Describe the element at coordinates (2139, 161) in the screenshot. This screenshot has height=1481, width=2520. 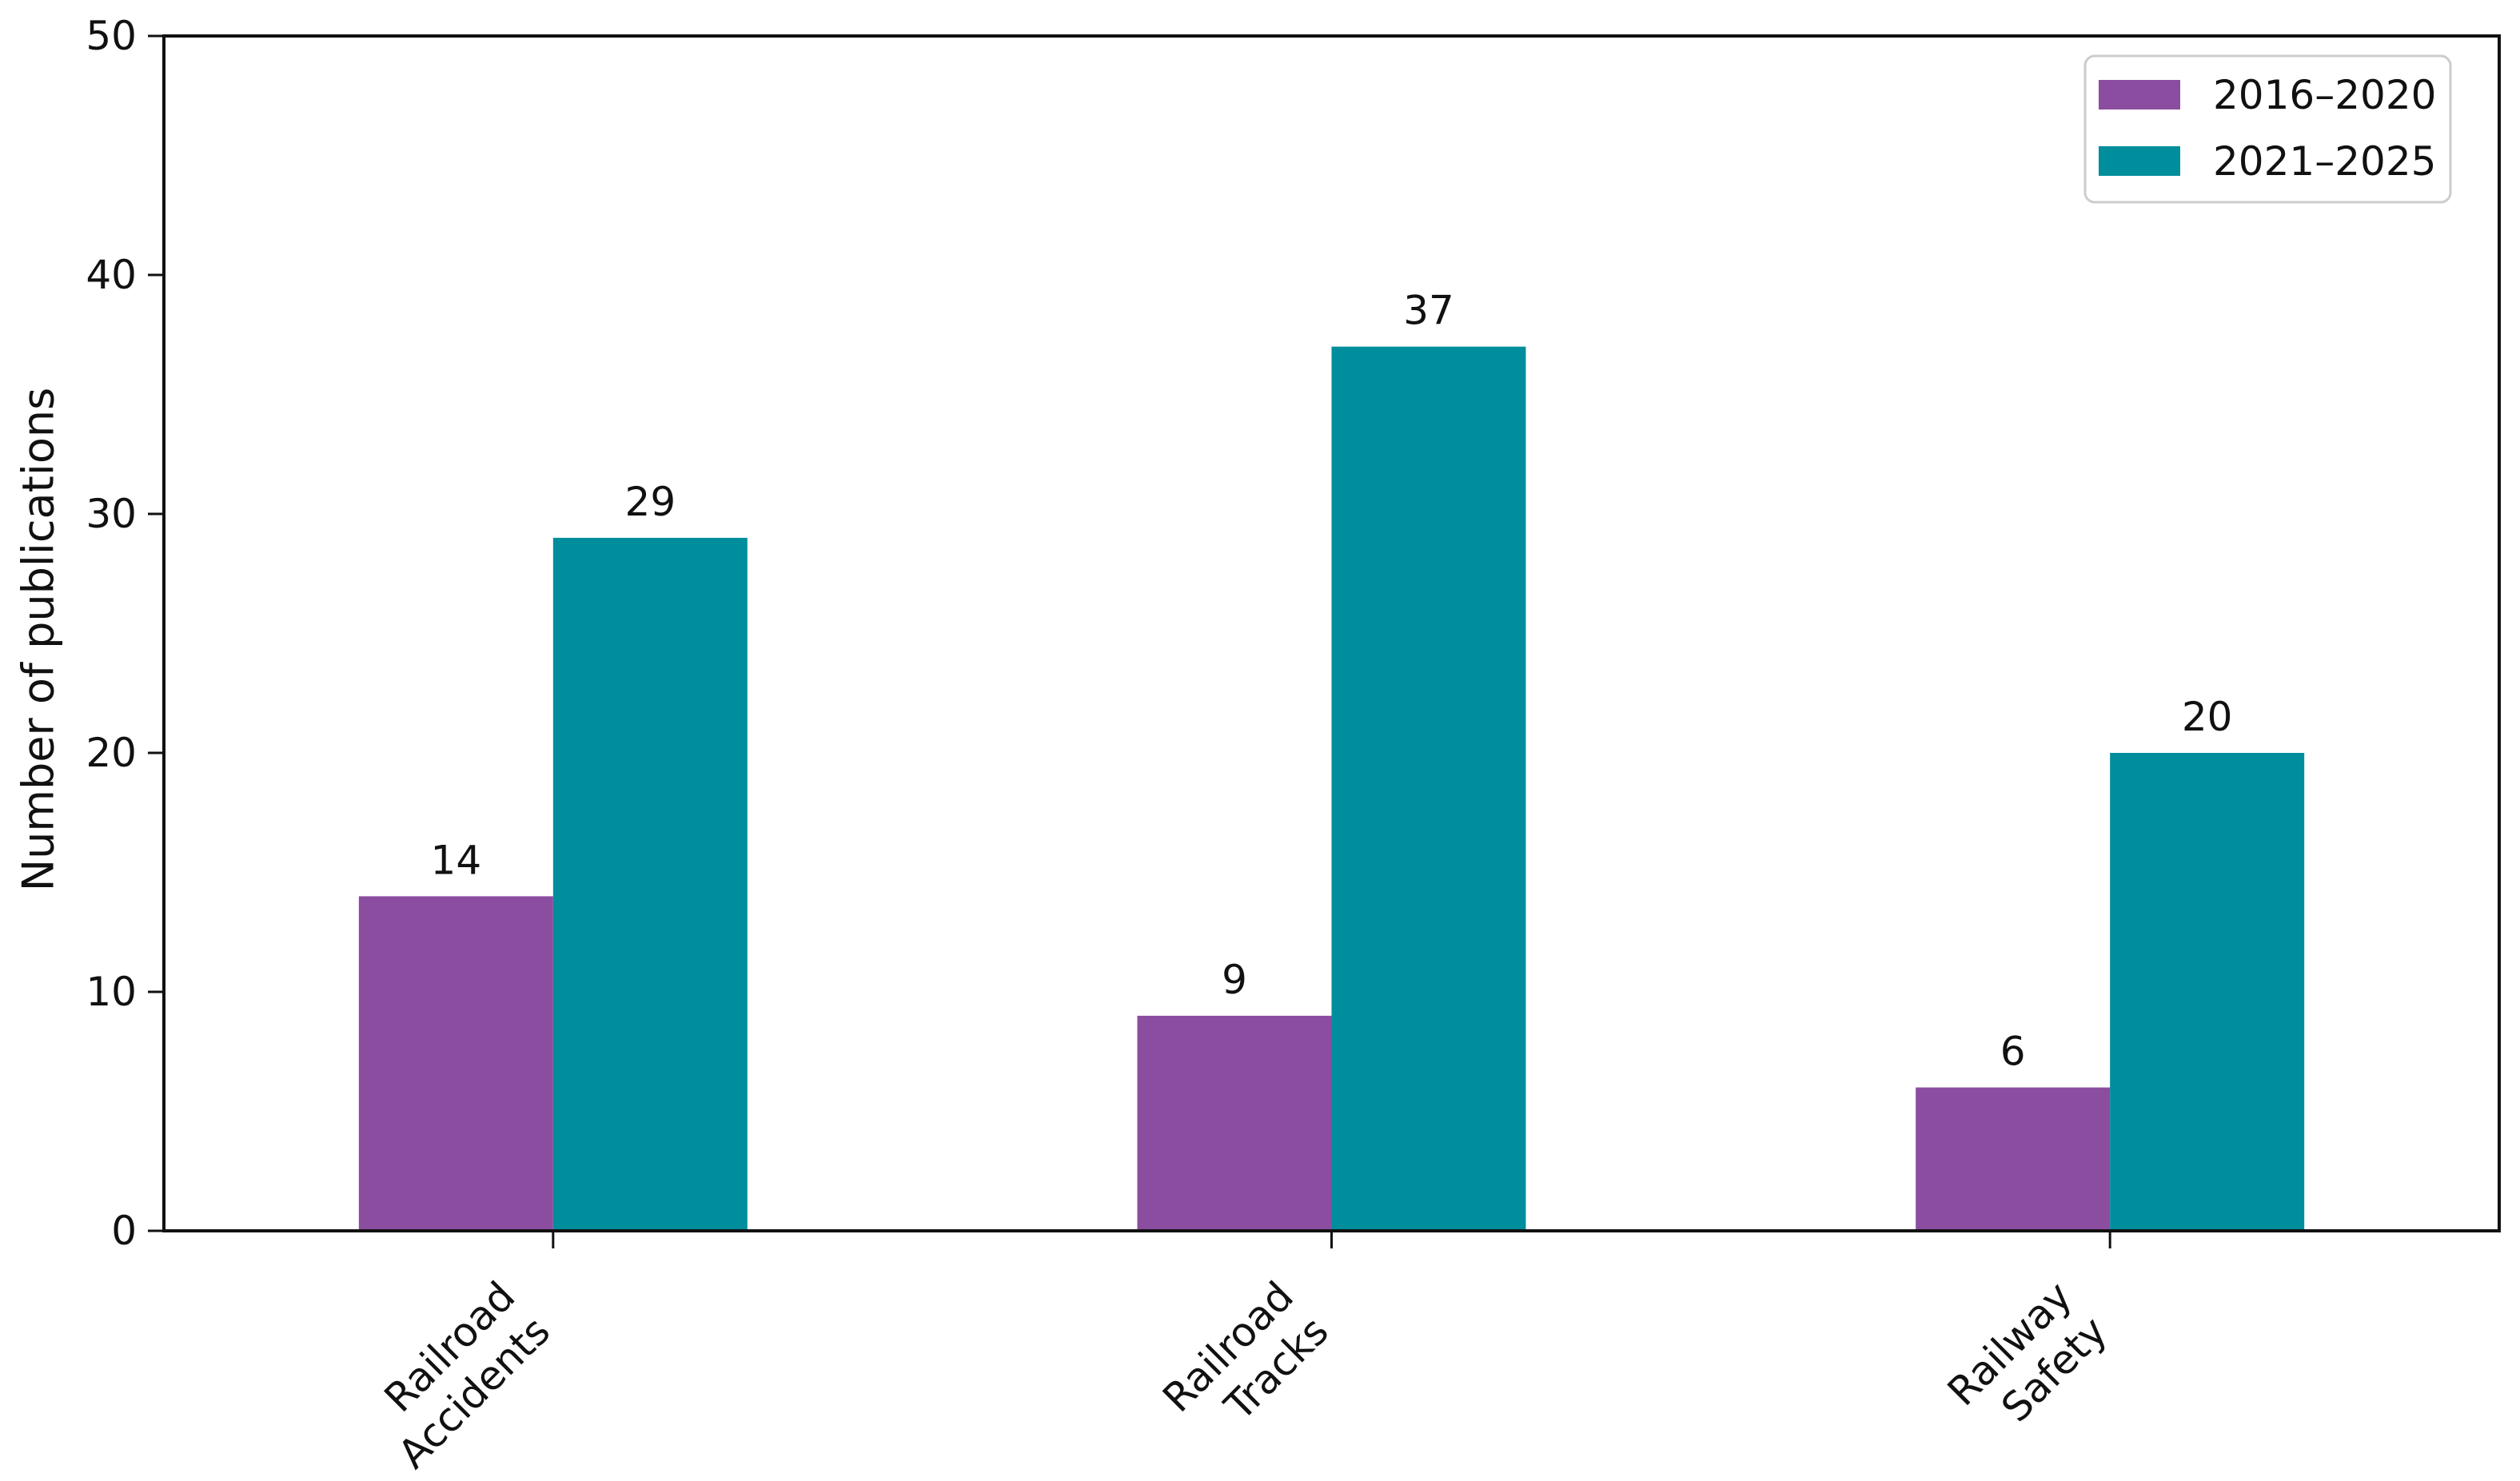
I see `legend-swatch-2021-2025` at that location.